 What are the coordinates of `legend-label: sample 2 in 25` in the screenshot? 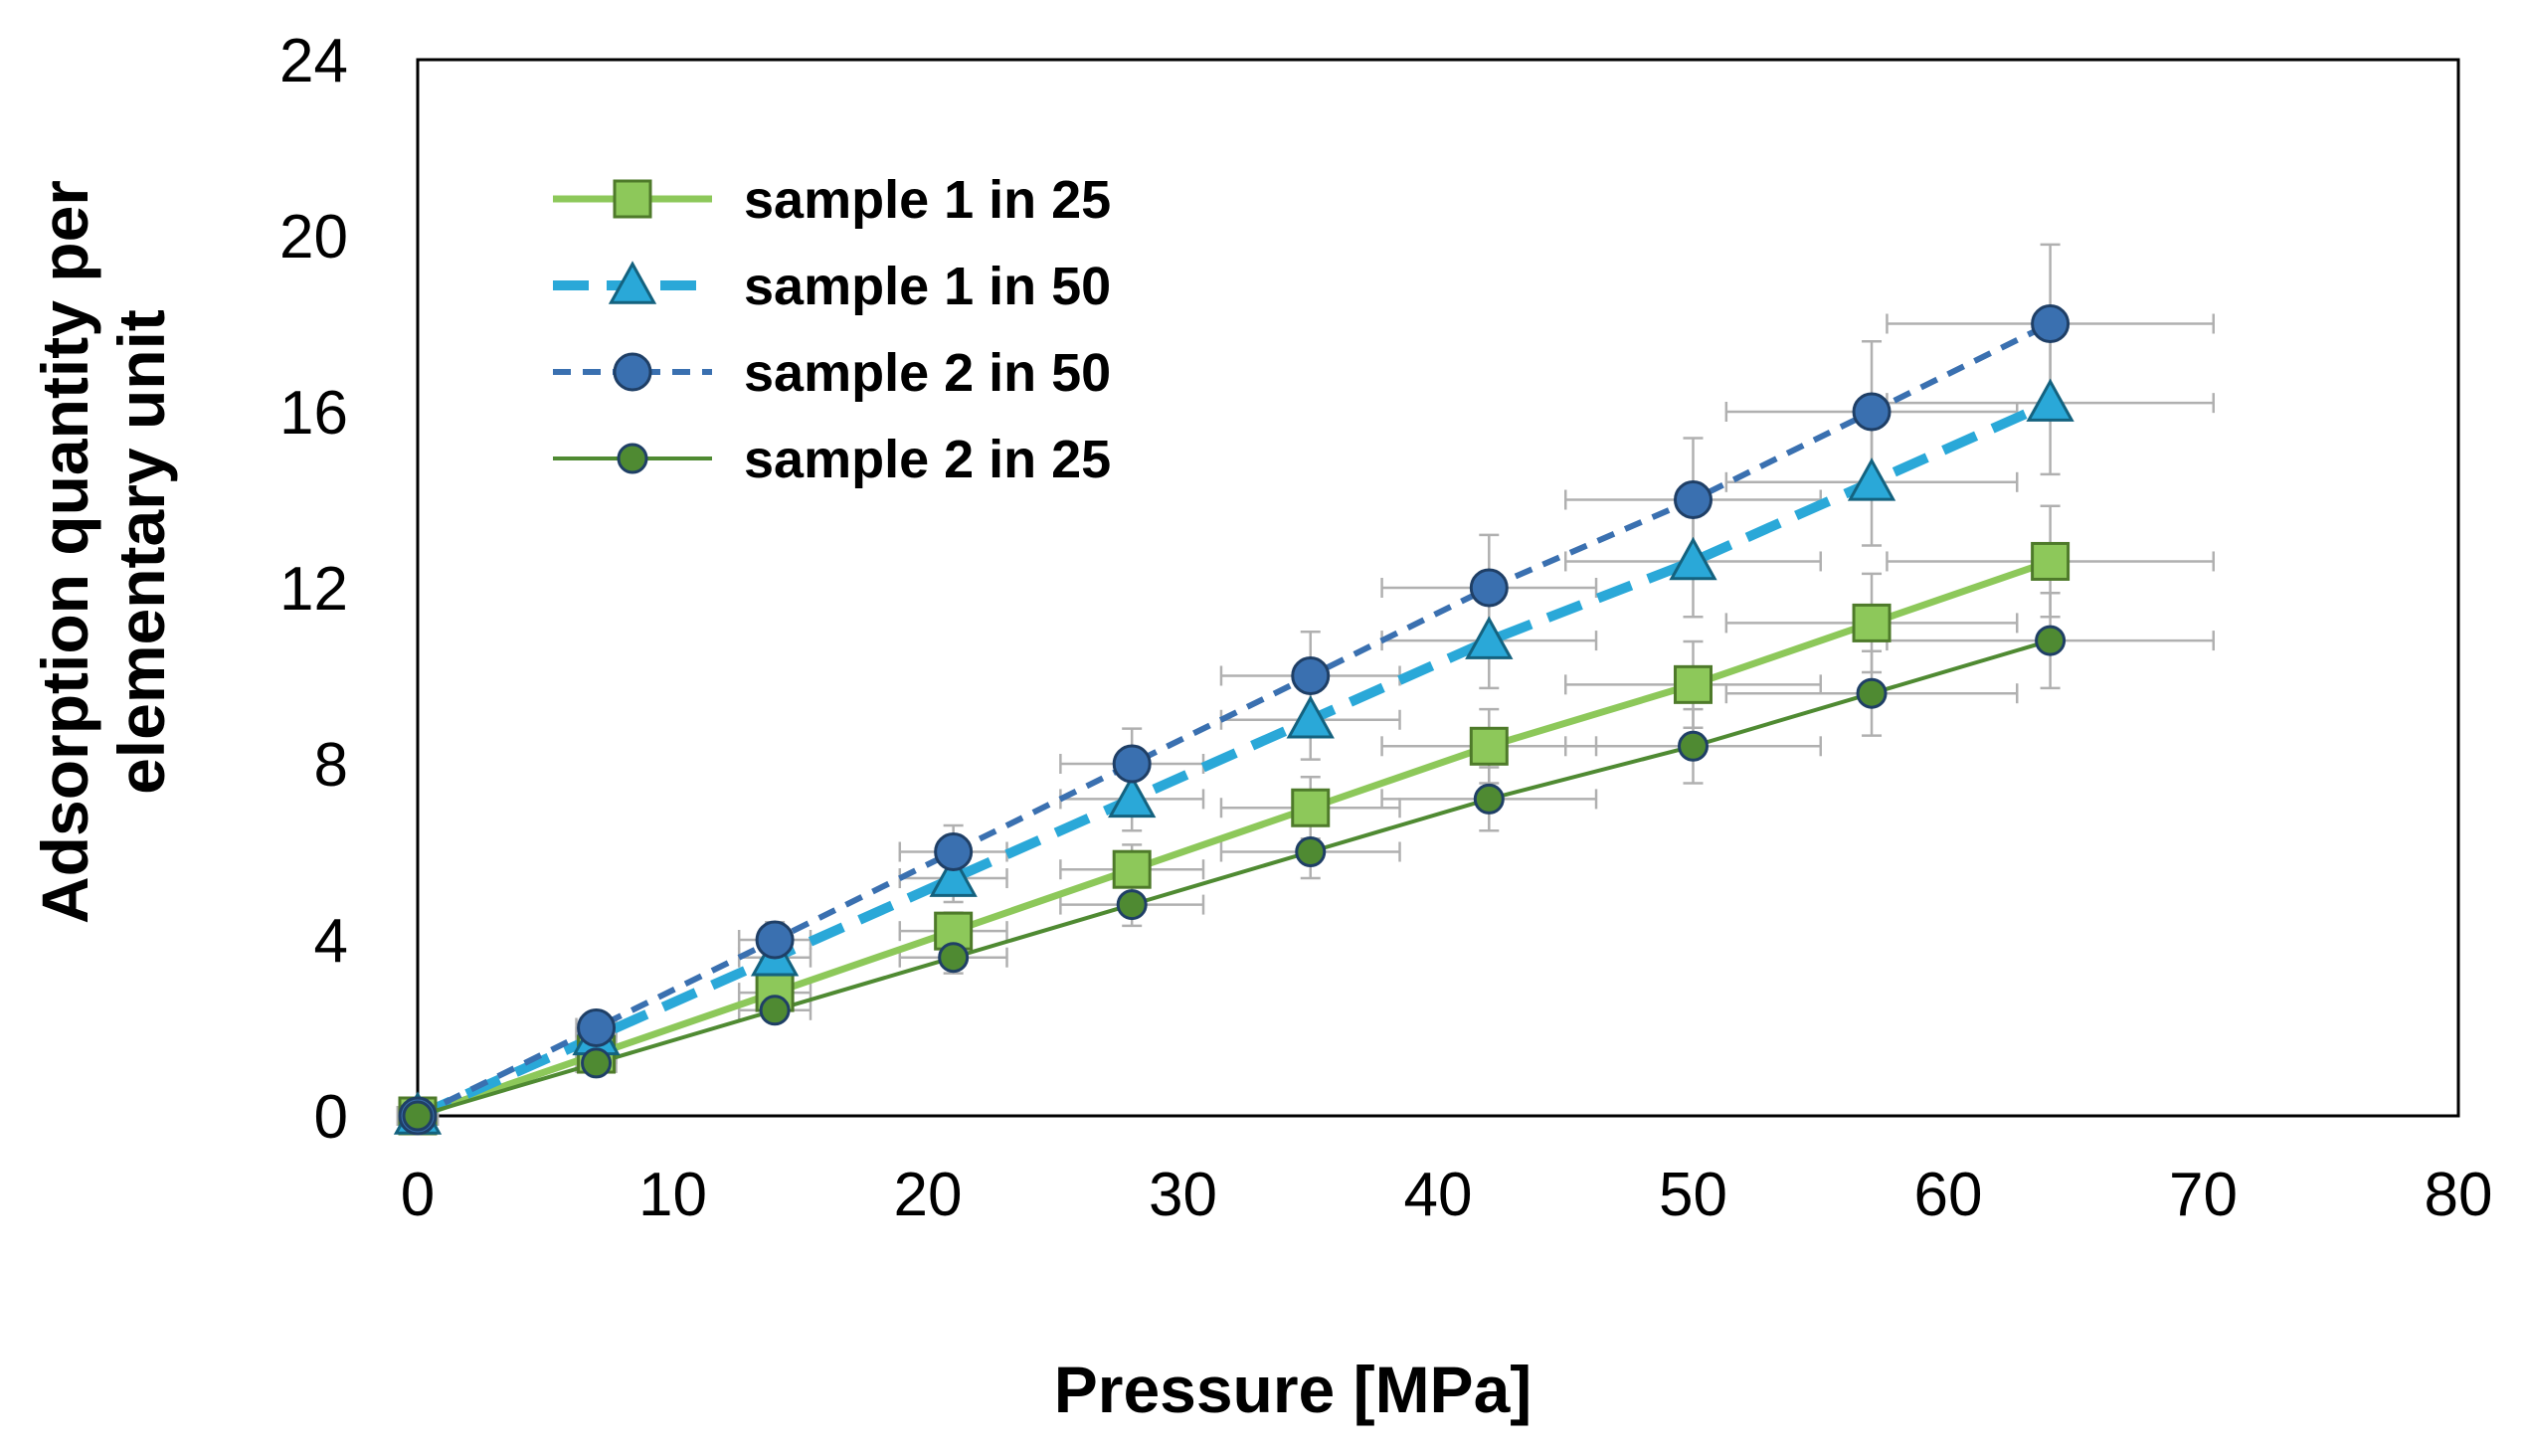 It's located at (928, 459).